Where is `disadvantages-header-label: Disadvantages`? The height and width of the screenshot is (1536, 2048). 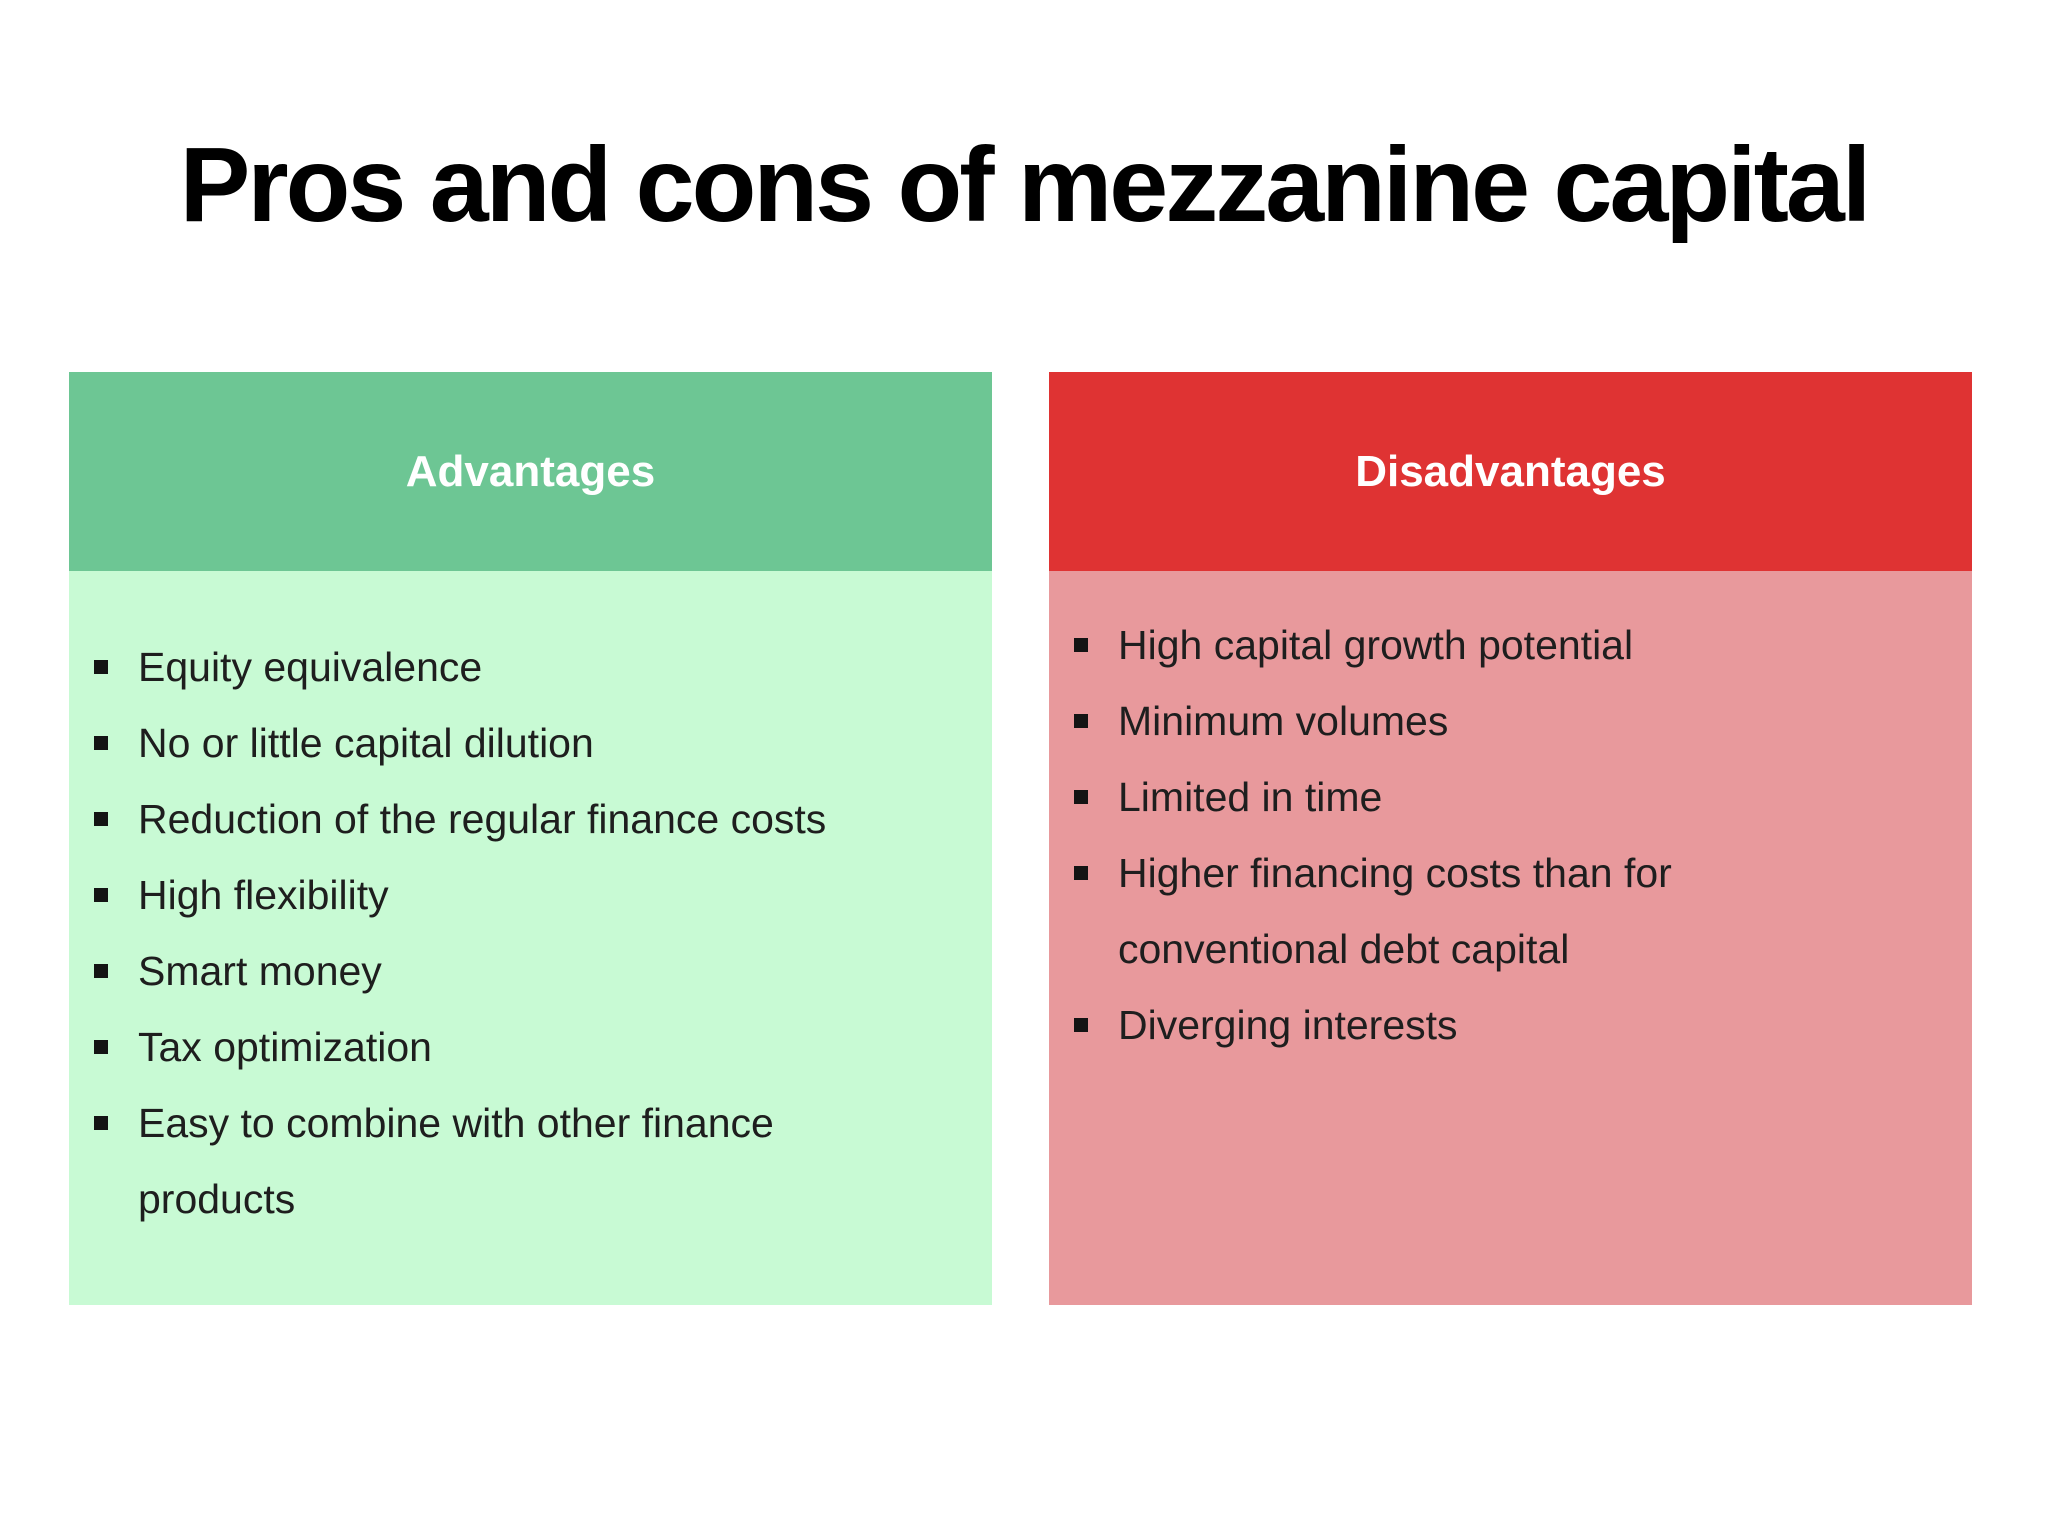
disadvantages-header-label: Disadvantages is located at coordinates (1510, 471).